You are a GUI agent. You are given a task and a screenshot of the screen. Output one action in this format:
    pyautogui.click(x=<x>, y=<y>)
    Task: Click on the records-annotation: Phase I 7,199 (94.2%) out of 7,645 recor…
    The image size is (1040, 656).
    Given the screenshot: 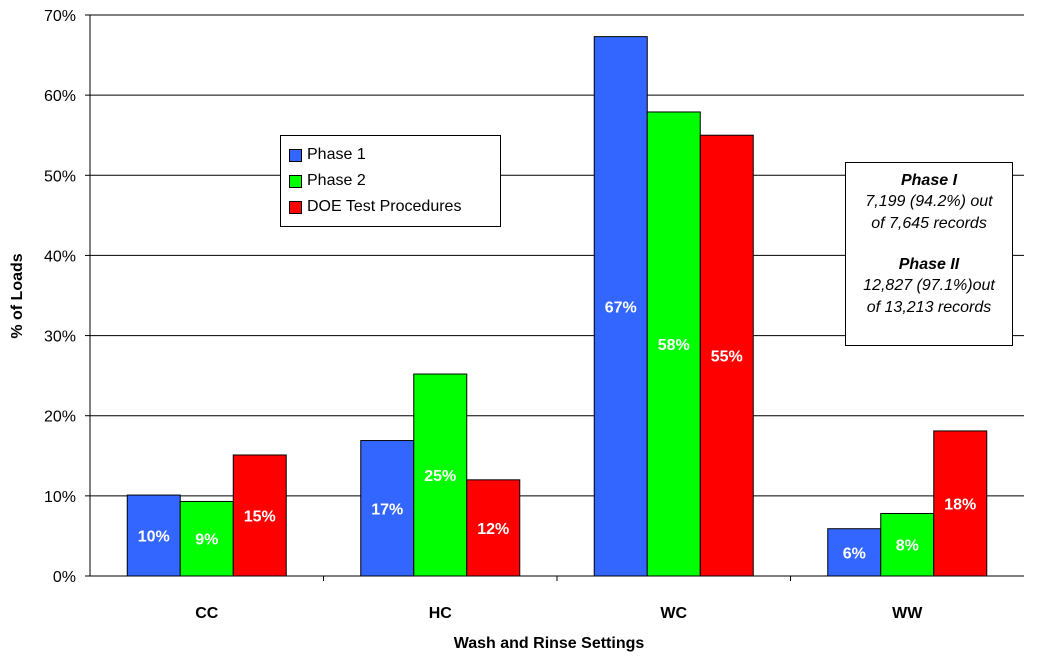 What is the action you would take?
    pyautogui.click(x=929, y=254)
    